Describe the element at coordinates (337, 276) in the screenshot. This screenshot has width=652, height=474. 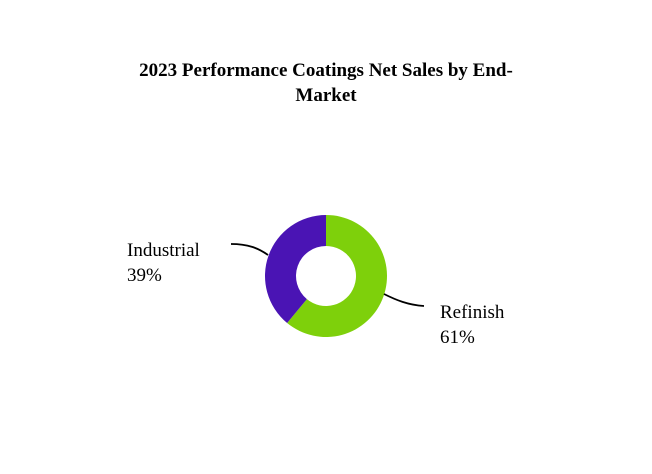
I see `donut-slice-refinish` at that location.